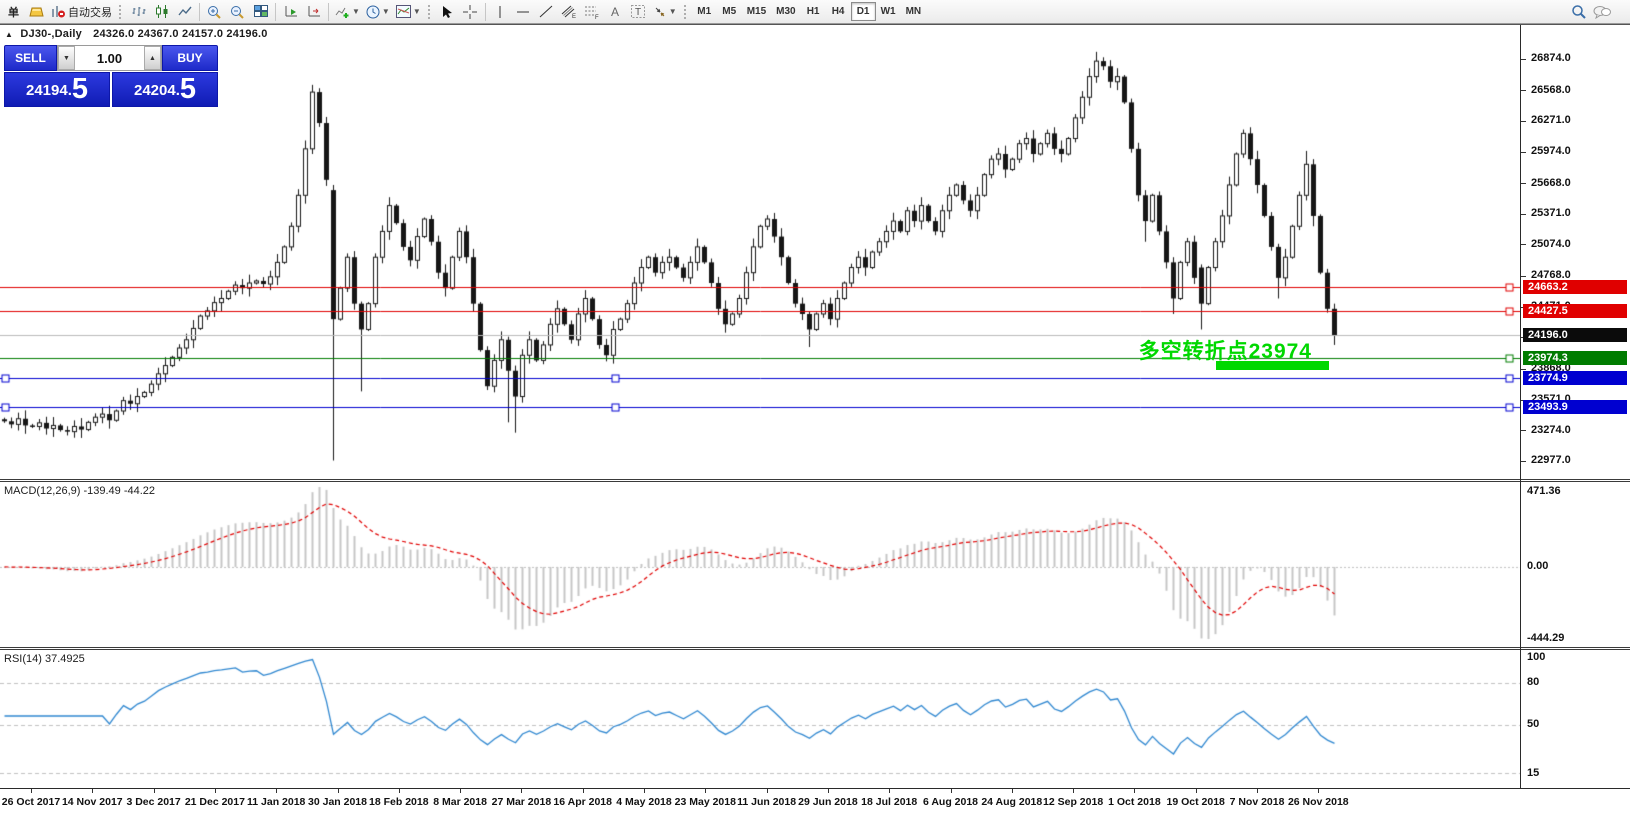  I want to click on chat-button, so click(1602, 11).